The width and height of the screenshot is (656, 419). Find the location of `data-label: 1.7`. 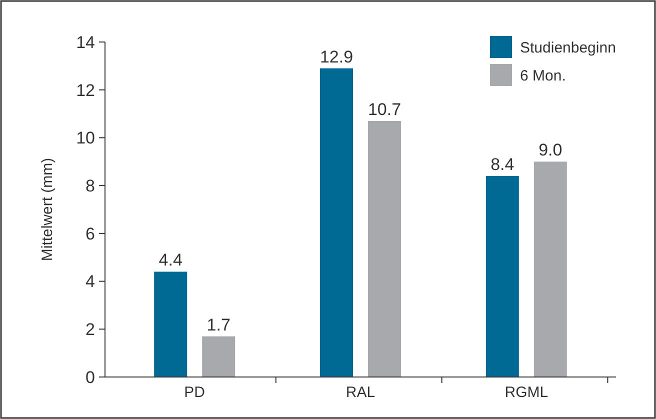

data-label: 1.7 is located at coordinates (218, 324).